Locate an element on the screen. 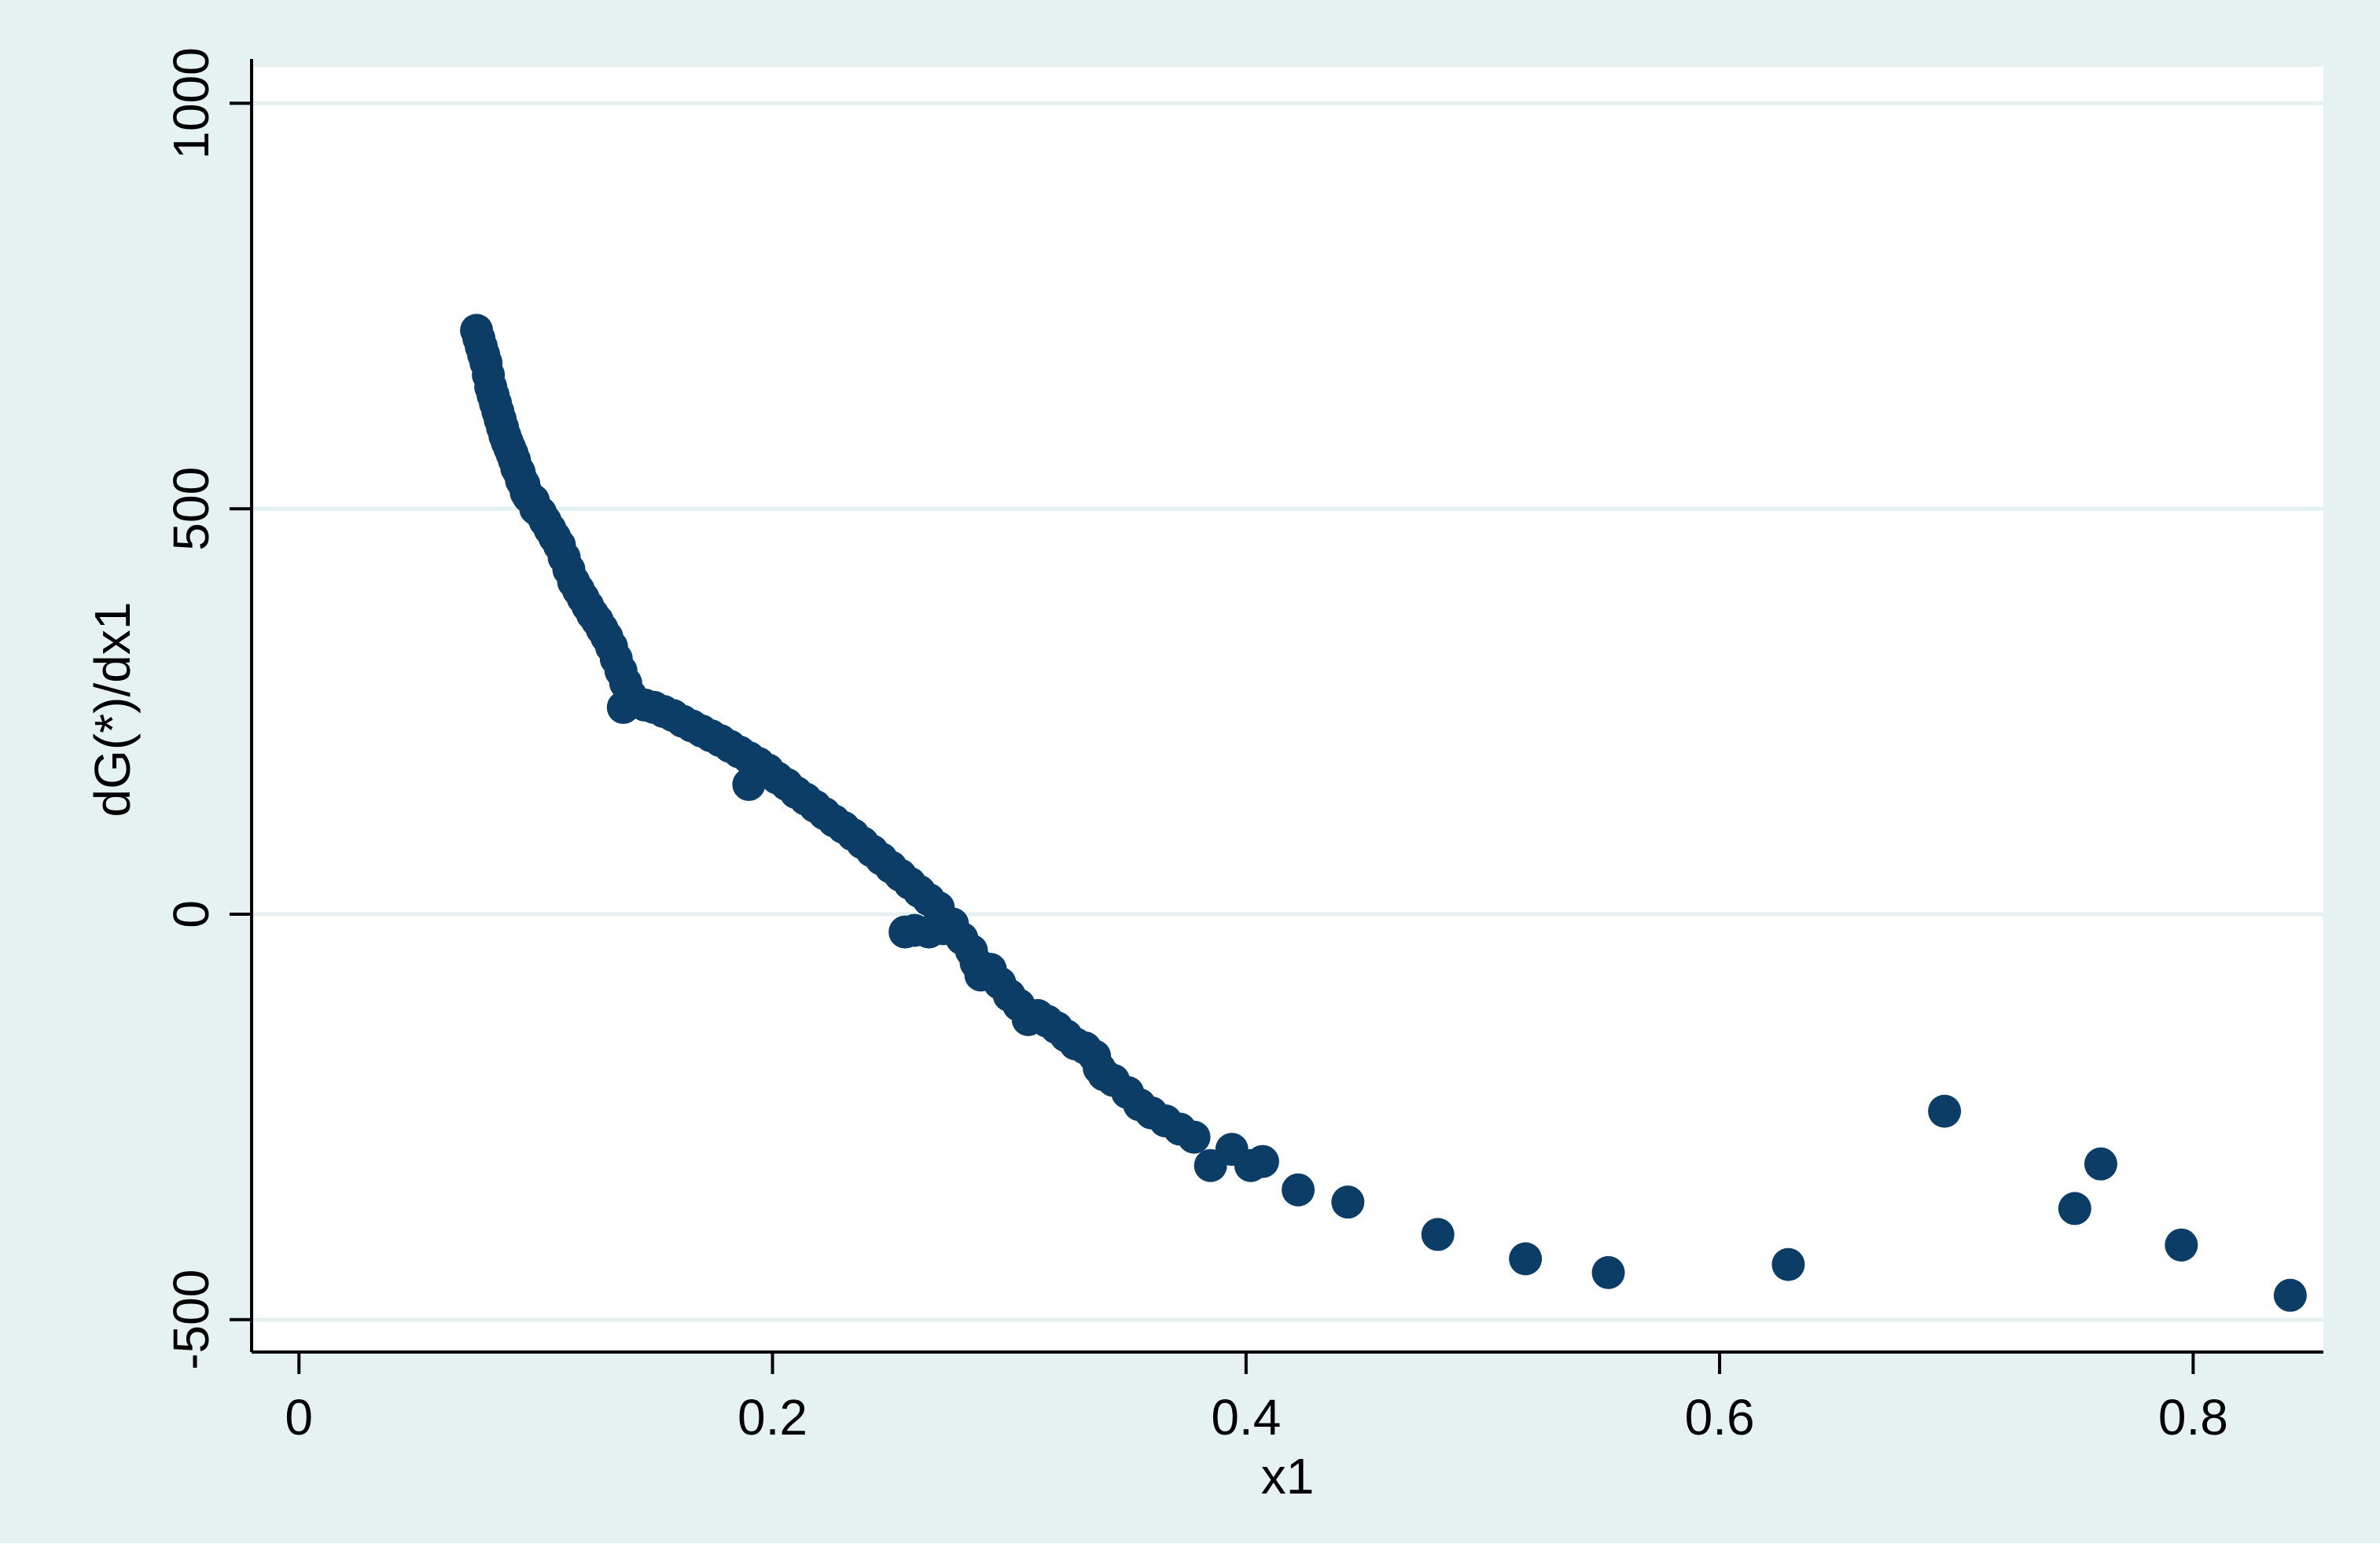  x-tick-label: 0.2 is located at coordinates (772, 1417).